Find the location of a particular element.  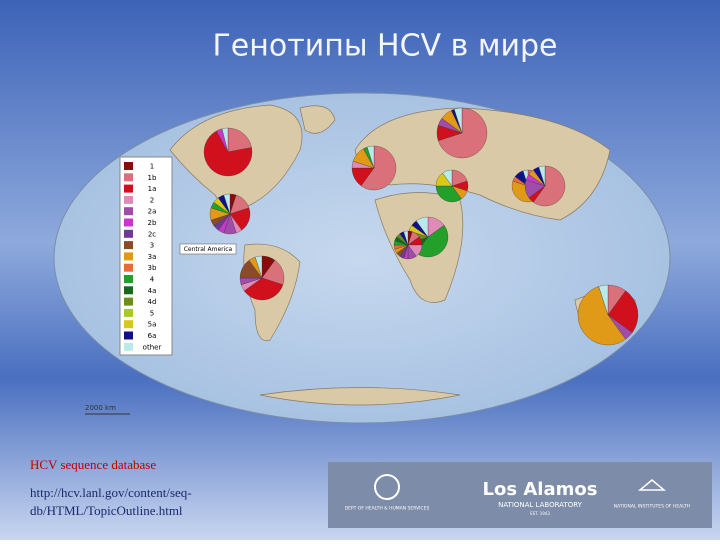

legend-label: 3b is located at coordinates (152, 268).